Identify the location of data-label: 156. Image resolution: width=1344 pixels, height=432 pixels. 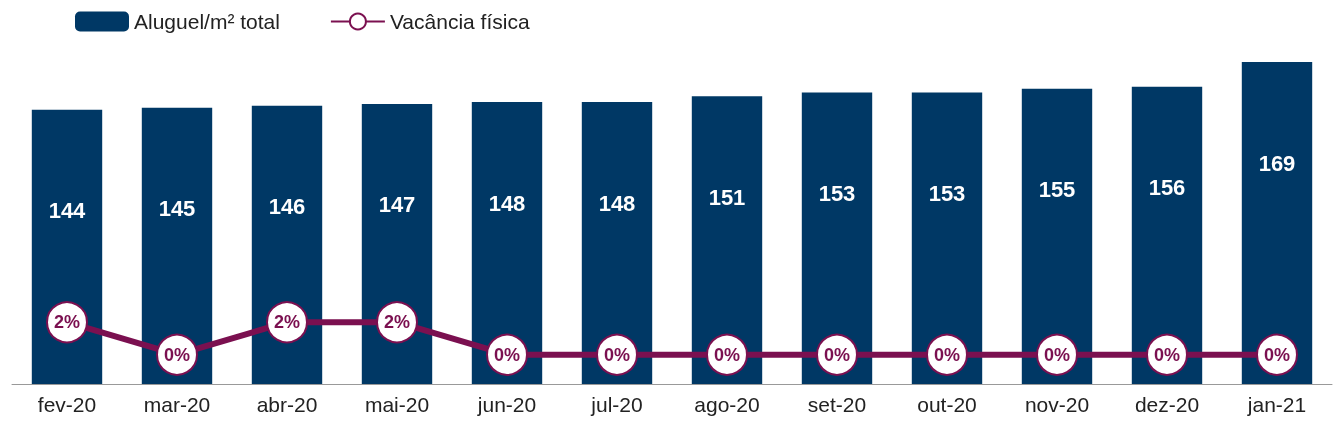
(1167, 188).